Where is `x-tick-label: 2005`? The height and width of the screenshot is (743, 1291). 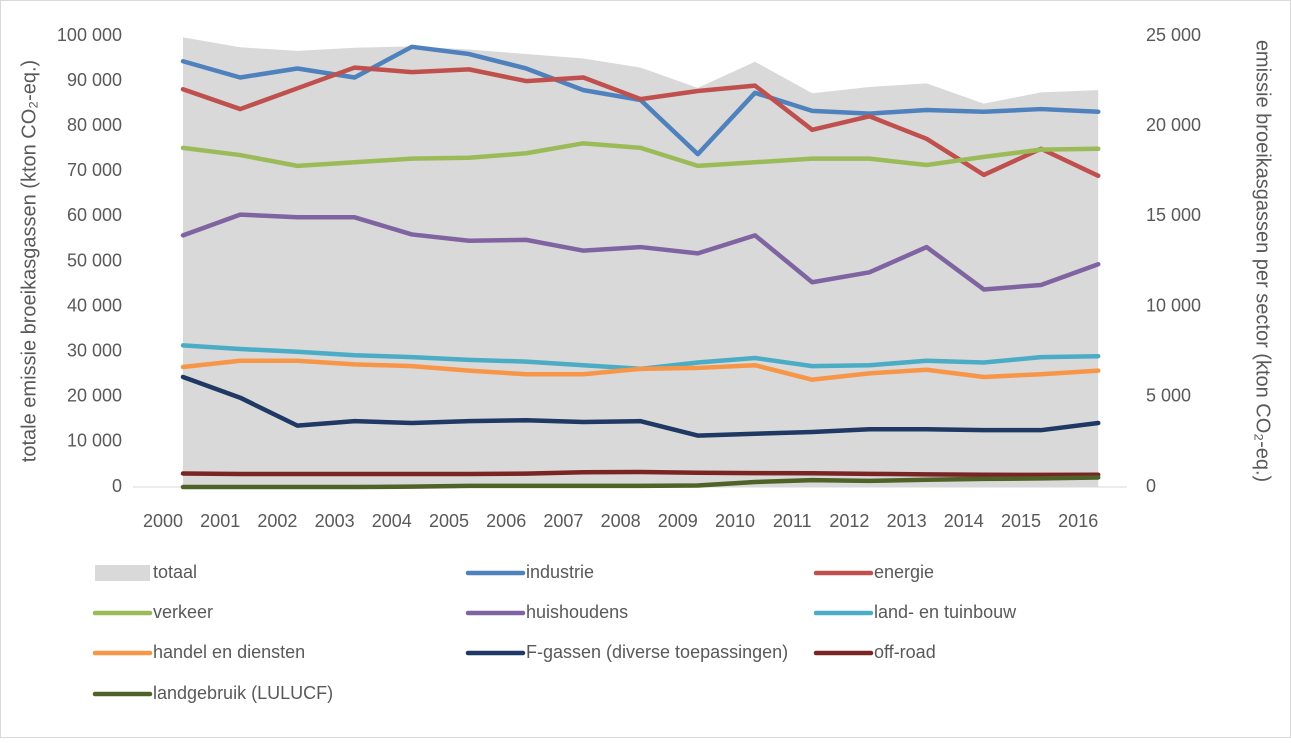 x-tick-label: 2005 is located at coordinates (449, 521).